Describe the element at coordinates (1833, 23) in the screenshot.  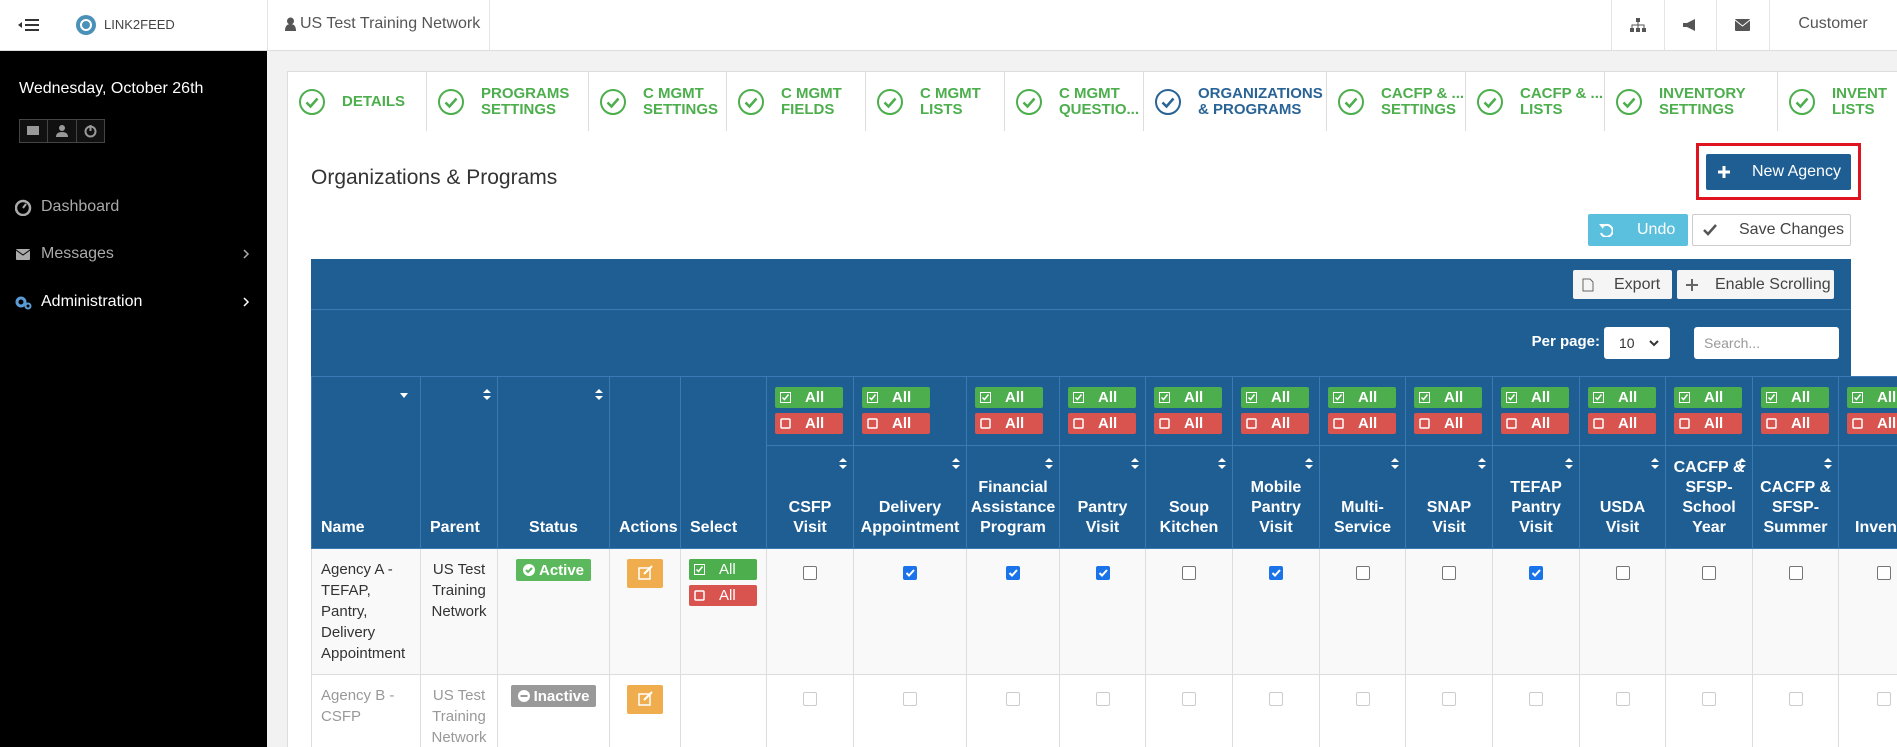
I see `user-menu: Customer` at that location.